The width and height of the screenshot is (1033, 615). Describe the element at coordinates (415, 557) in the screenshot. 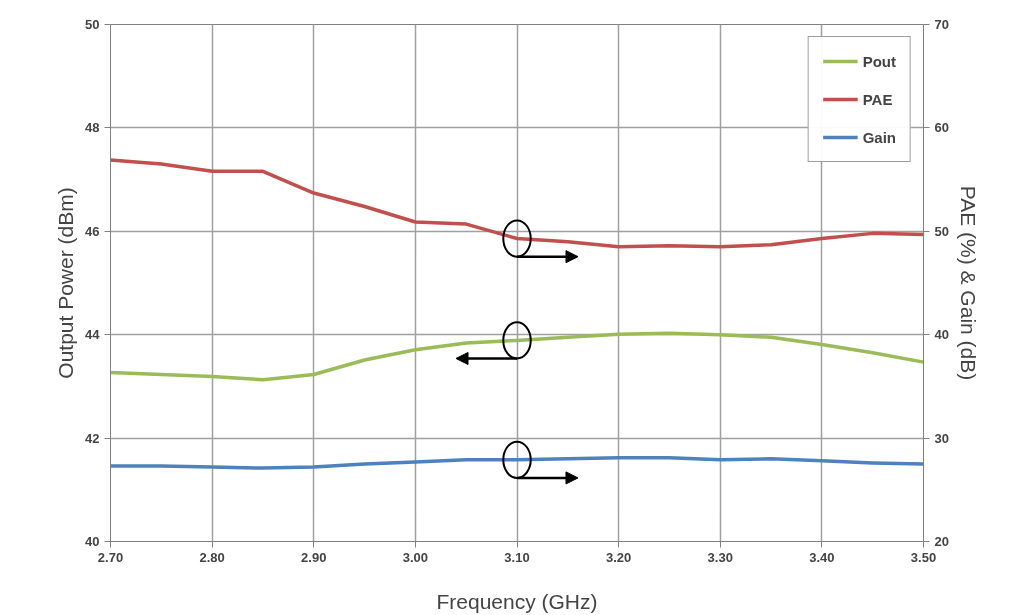

I see `x-tick-label: 3.00` at that location.